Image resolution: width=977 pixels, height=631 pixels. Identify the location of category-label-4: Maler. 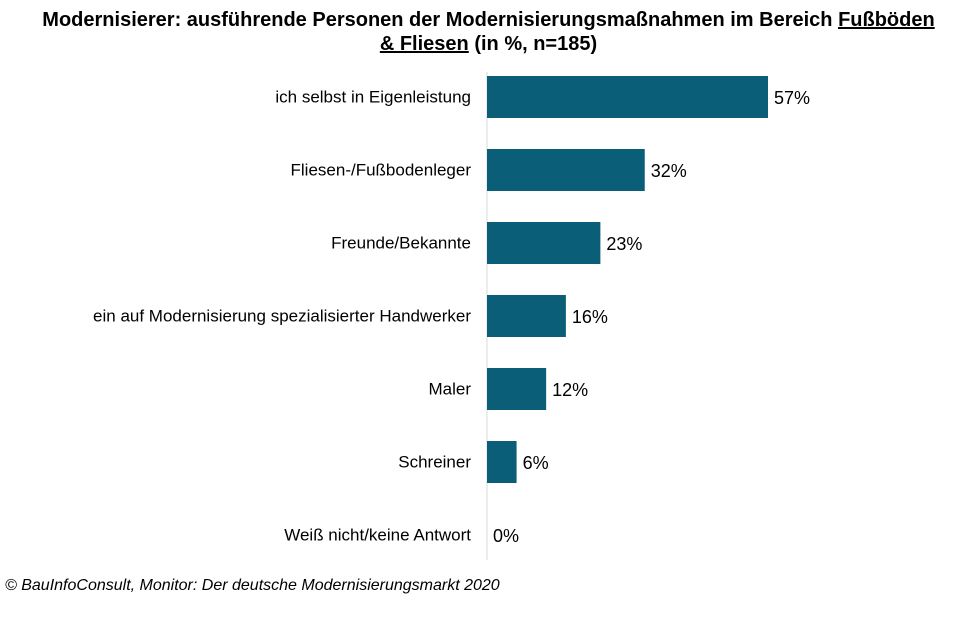
(449, 389).